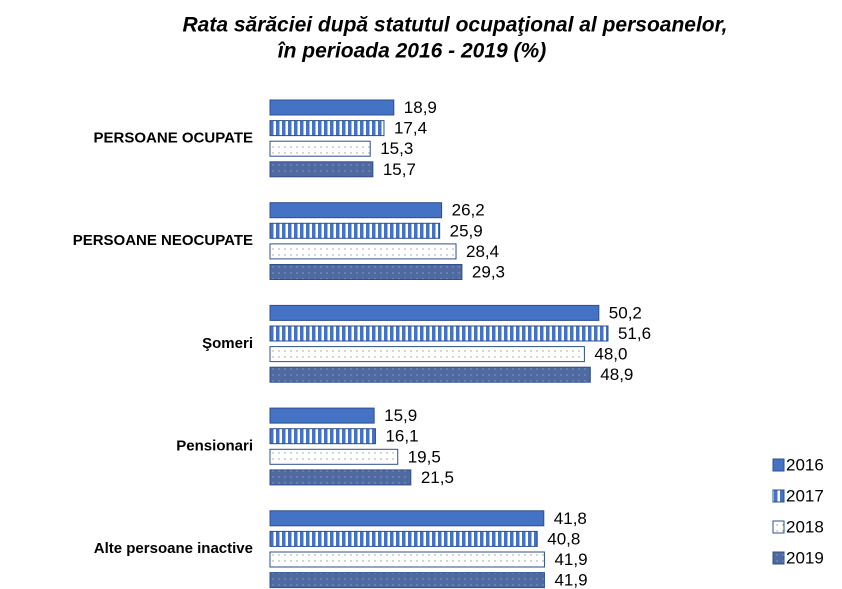 Image resolution: width=842 pixels, height=589 pixels. Describe the element at coordinates (625, 312) in the screenshot. I see `value-label: 50,2` at that location.